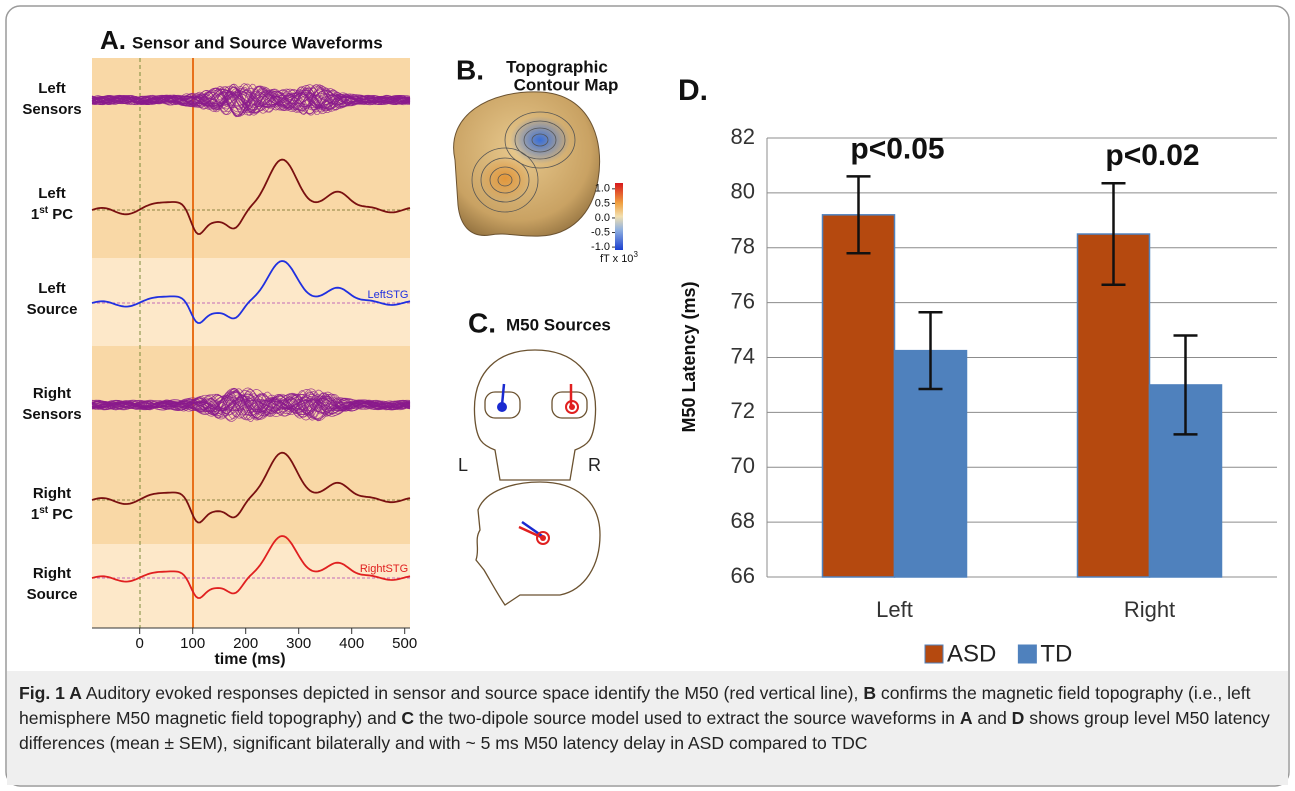 Image resolution: width=1295 pixels, height=791 pixels. What do you see at coordinates (140, 643) in the screenshot?
I see `x-tick-label: 0` at bounding box center [140, 643].